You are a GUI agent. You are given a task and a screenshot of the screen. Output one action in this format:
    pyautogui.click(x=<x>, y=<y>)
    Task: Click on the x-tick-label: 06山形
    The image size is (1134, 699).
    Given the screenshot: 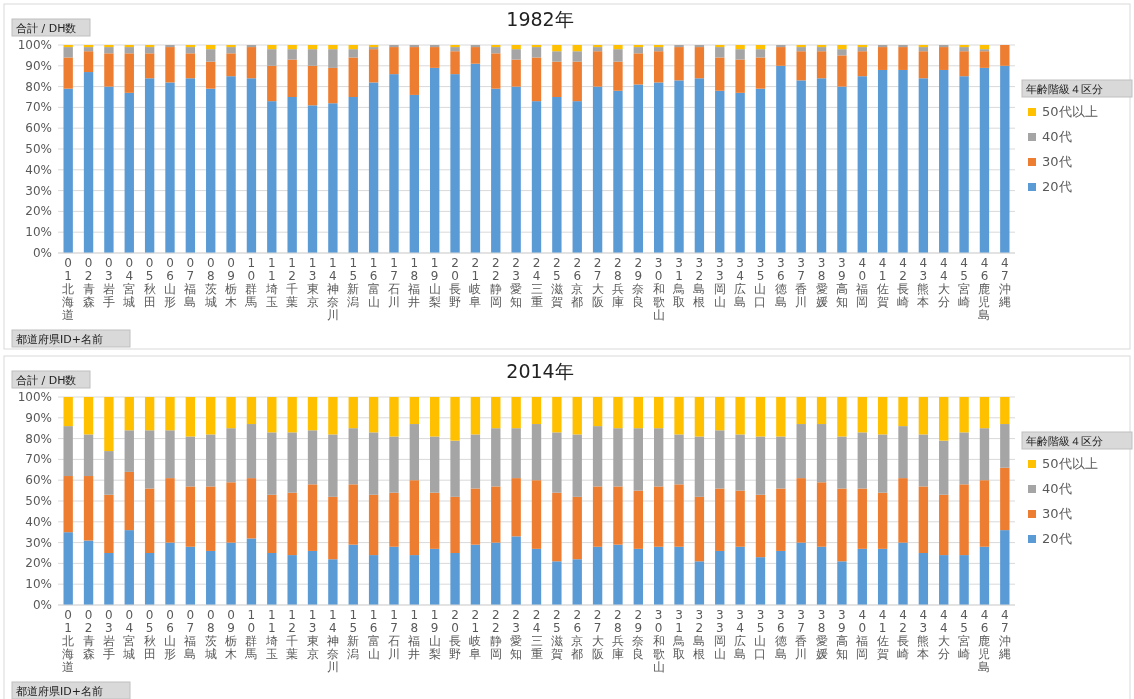 What is the action you would take?
    pyautogui.click(x=170, y=282)
    